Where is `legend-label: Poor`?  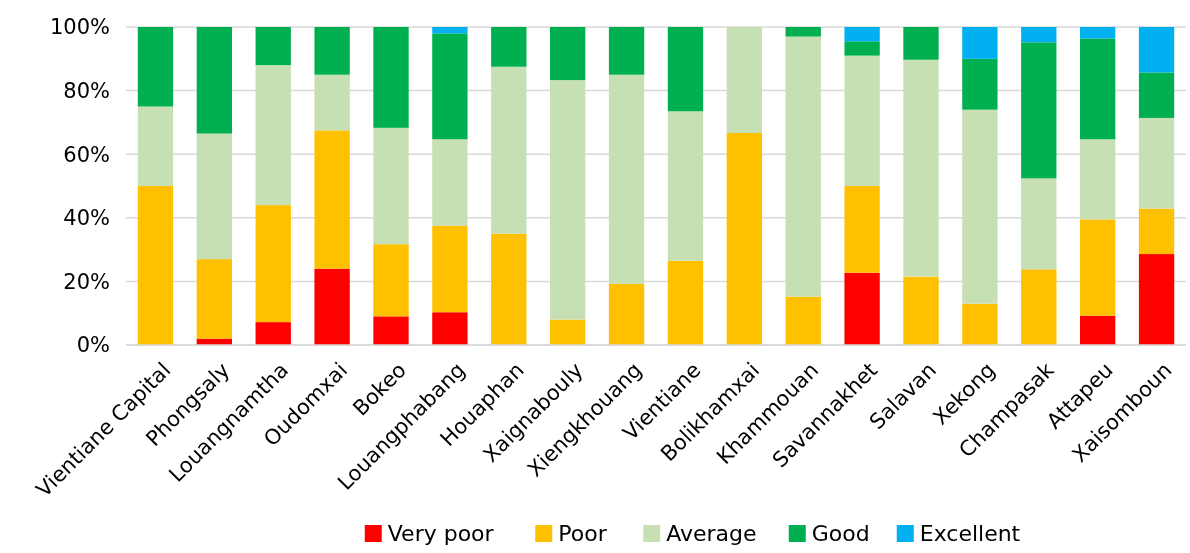
legend-label: Poor is located at coordinates (583, 533).